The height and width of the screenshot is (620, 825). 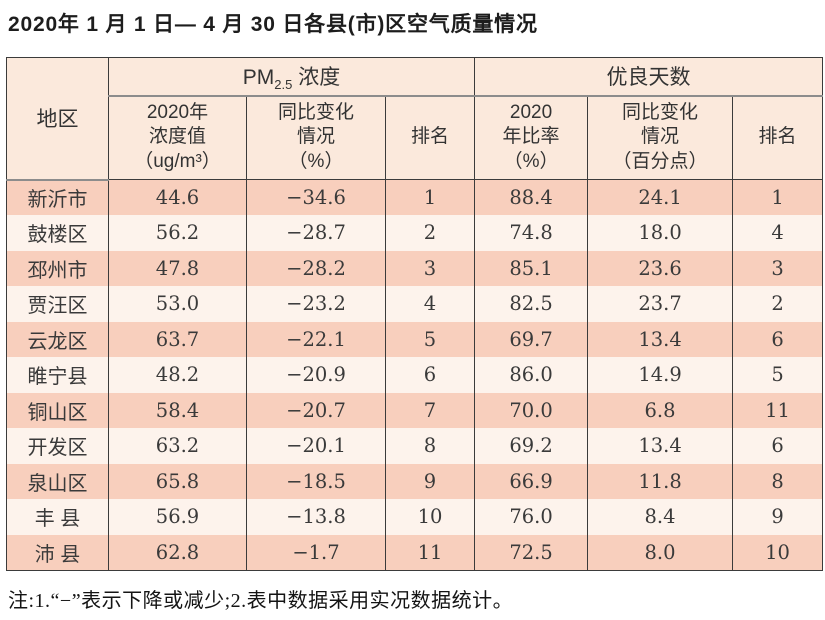 I want to click on page-title: 2020年 1 月 1 日— 4 月 30 日各县(市)区空气质量情况, so click(x=273, y=24).